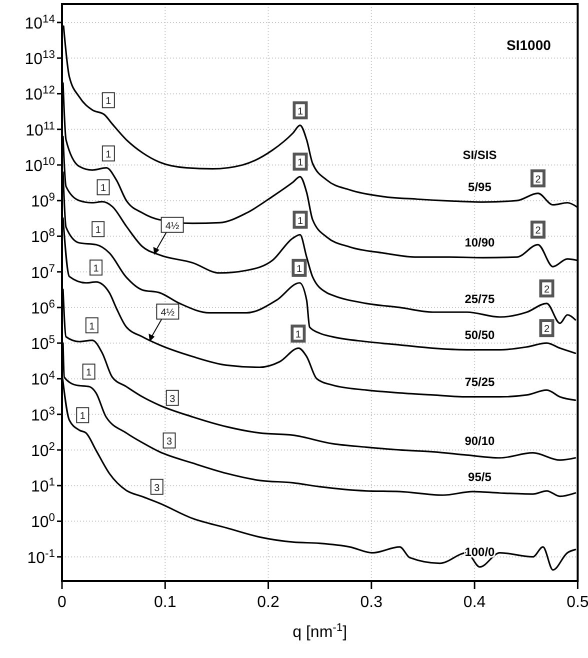 The width and height of the screenshot is (588, 658). I want to click on y-tick-label: 10$^{8}$, so click(42, 236).